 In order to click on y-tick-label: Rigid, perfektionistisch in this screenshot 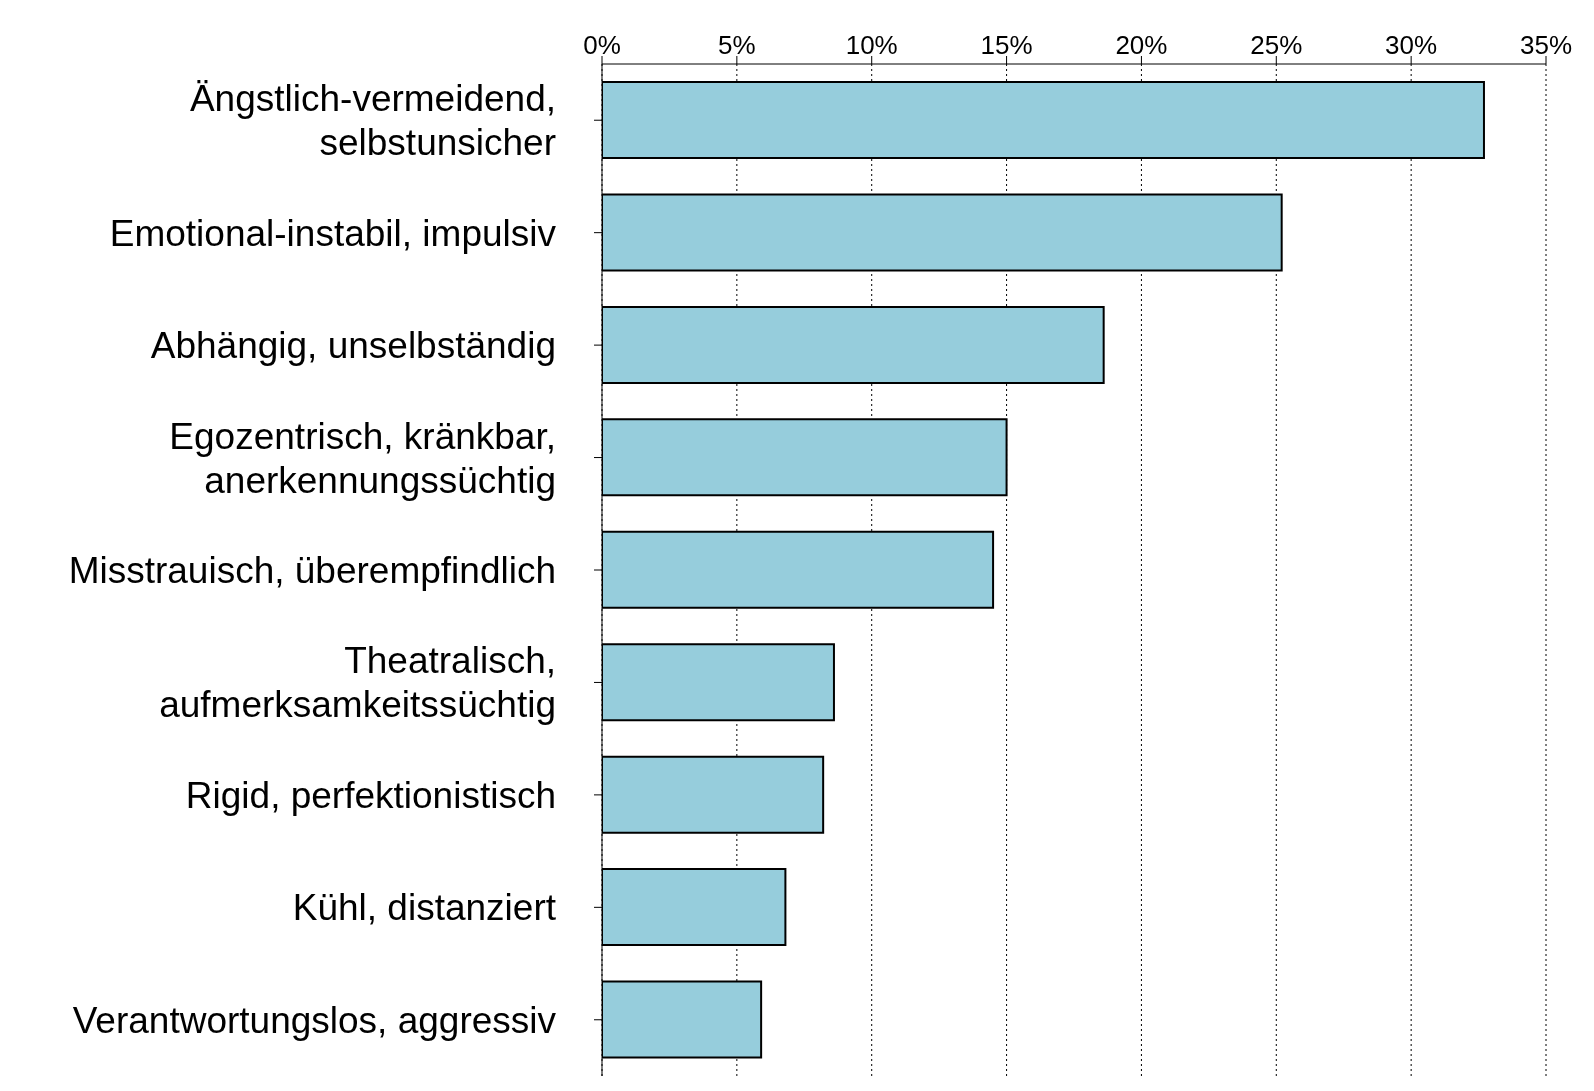, I will do `click(370, 795)`.